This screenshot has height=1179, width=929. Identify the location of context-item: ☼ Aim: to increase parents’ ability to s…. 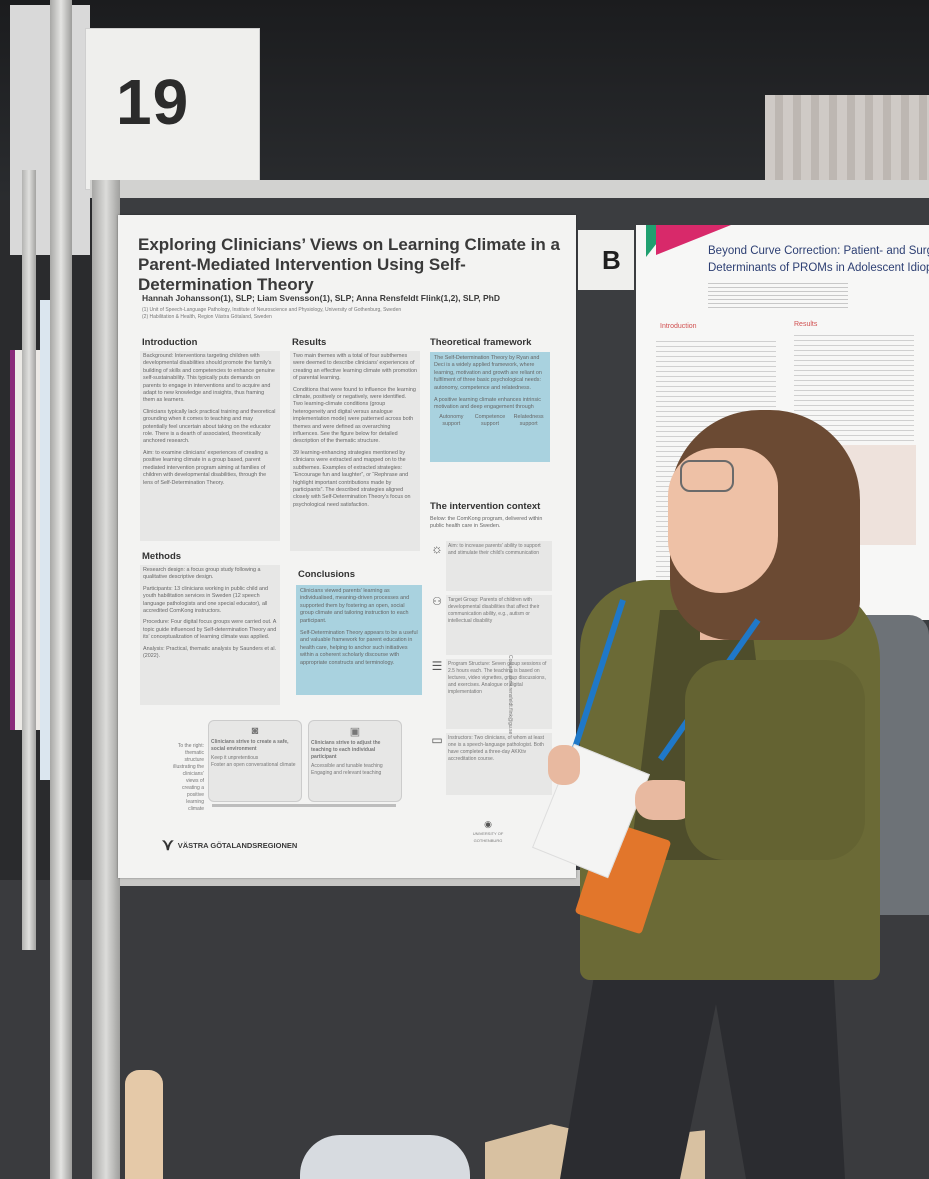
(490, 566).